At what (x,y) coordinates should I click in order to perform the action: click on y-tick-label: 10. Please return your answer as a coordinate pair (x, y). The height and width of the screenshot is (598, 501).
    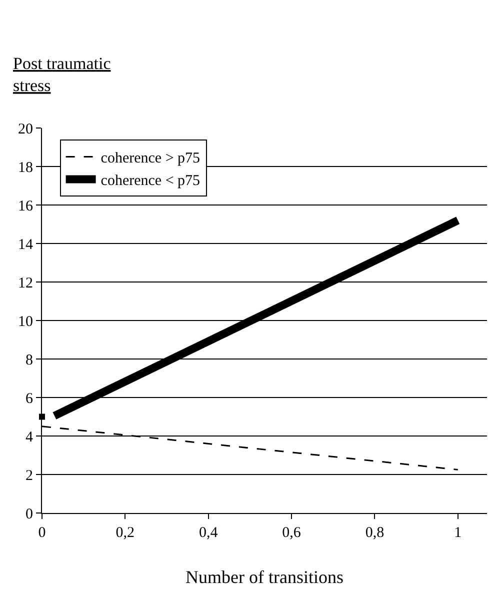
    Looking at the image, I should click on (25, 322).